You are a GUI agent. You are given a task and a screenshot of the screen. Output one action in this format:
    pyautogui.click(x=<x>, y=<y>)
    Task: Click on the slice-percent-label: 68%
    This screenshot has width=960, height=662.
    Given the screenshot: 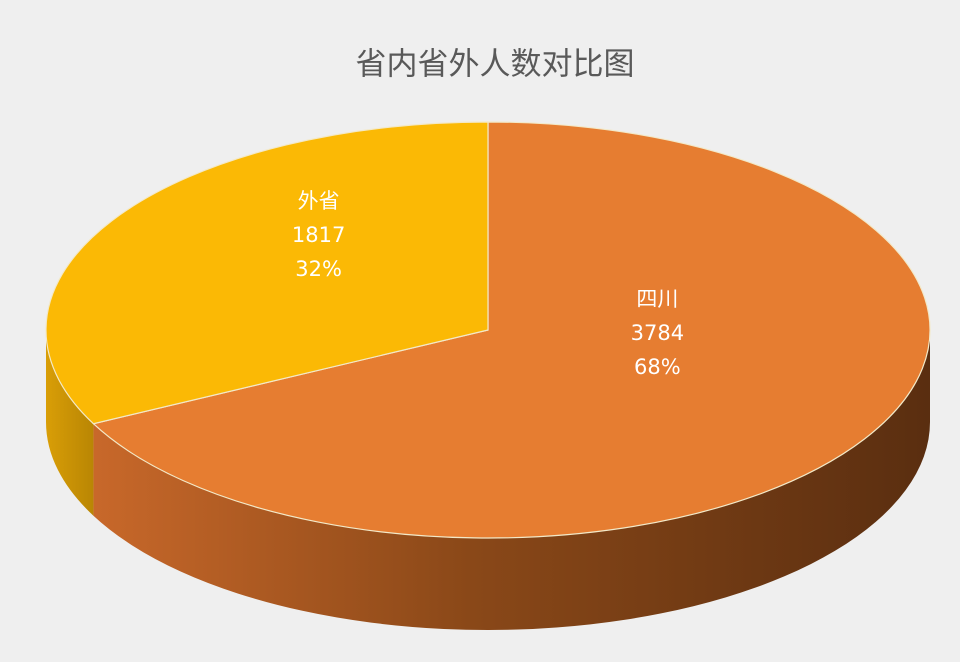 What is the action you would take?
    pyautogui.click(x=657, y=367)
    